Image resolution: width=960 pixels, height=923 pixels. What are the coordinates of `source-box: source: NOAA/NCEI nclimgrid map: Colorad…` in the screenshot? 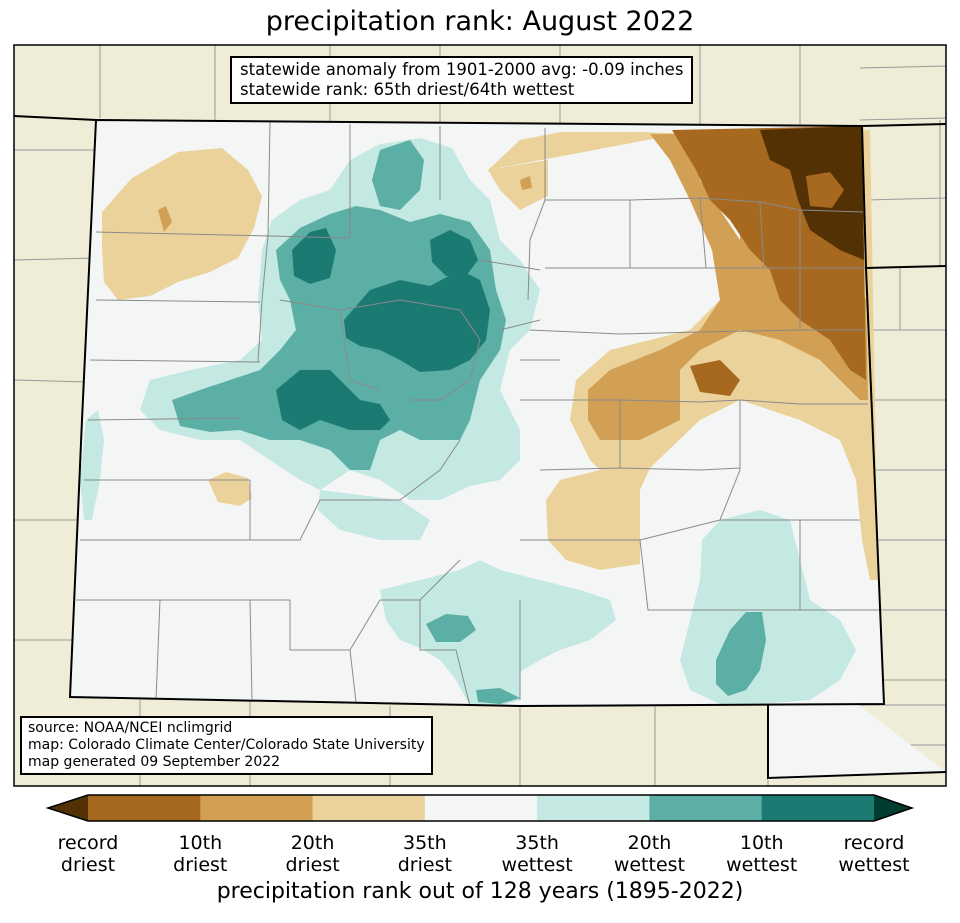 It's located at (226, 745).